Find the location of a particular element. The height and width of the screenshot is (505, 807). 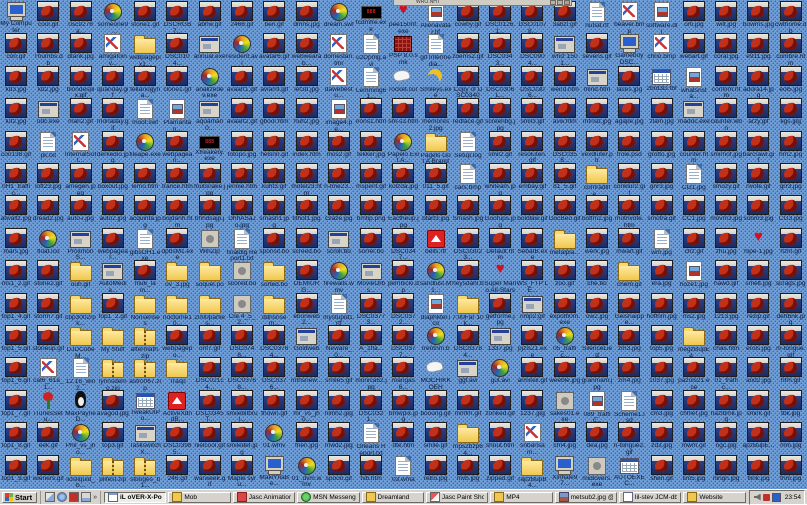

desktop-icon: smotra.gif is located at coordinates (662, 209).